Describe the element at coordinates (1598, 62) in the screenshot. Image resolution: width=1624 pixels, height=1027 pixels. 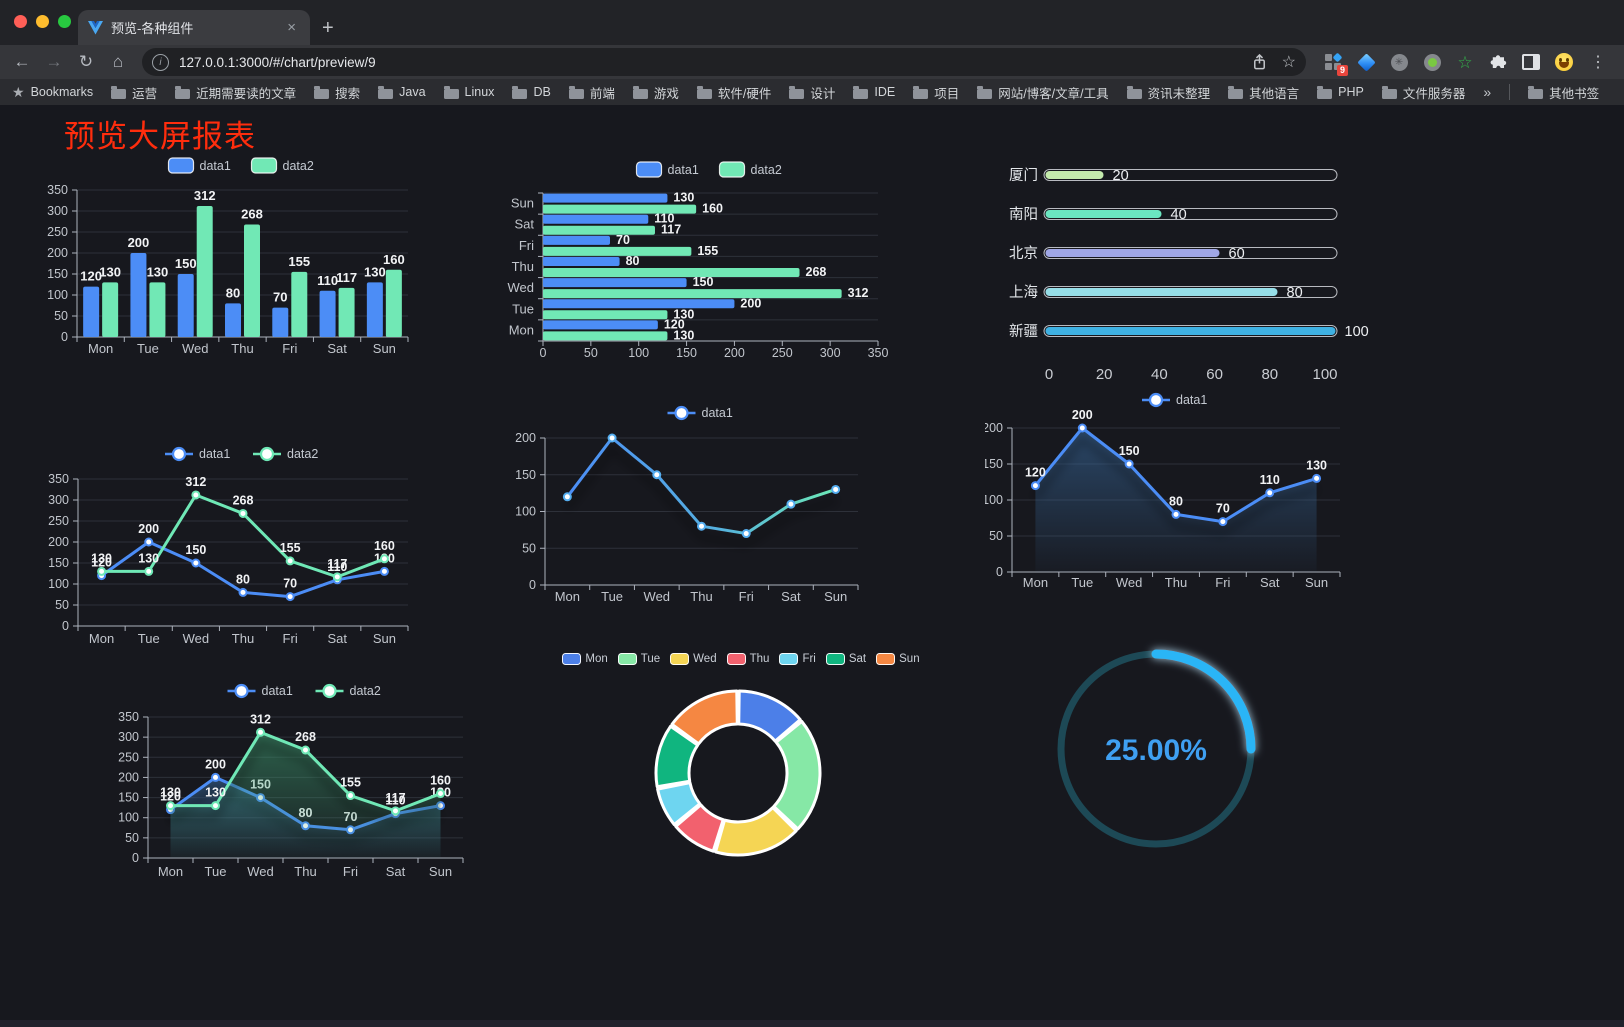
I see `browser-menu-icon: ⋮` at that location.